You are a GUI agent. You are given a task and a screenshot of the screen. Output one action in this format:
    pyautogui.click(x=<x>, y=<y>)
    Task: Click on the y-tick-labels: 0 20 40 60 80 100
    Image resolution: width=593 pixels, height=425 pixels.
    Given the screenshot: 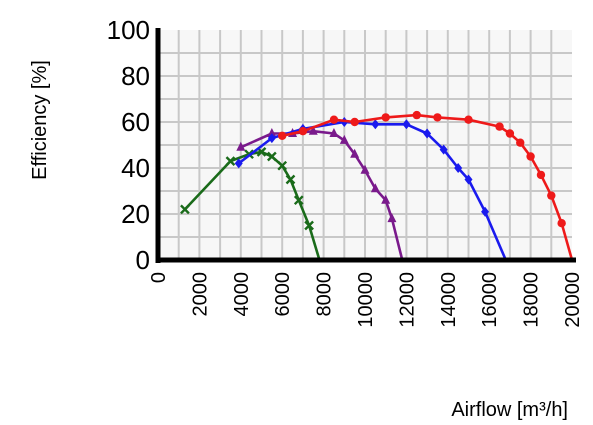 What is the action you would take?
    pyautogui.click(x=128, y=145)
    